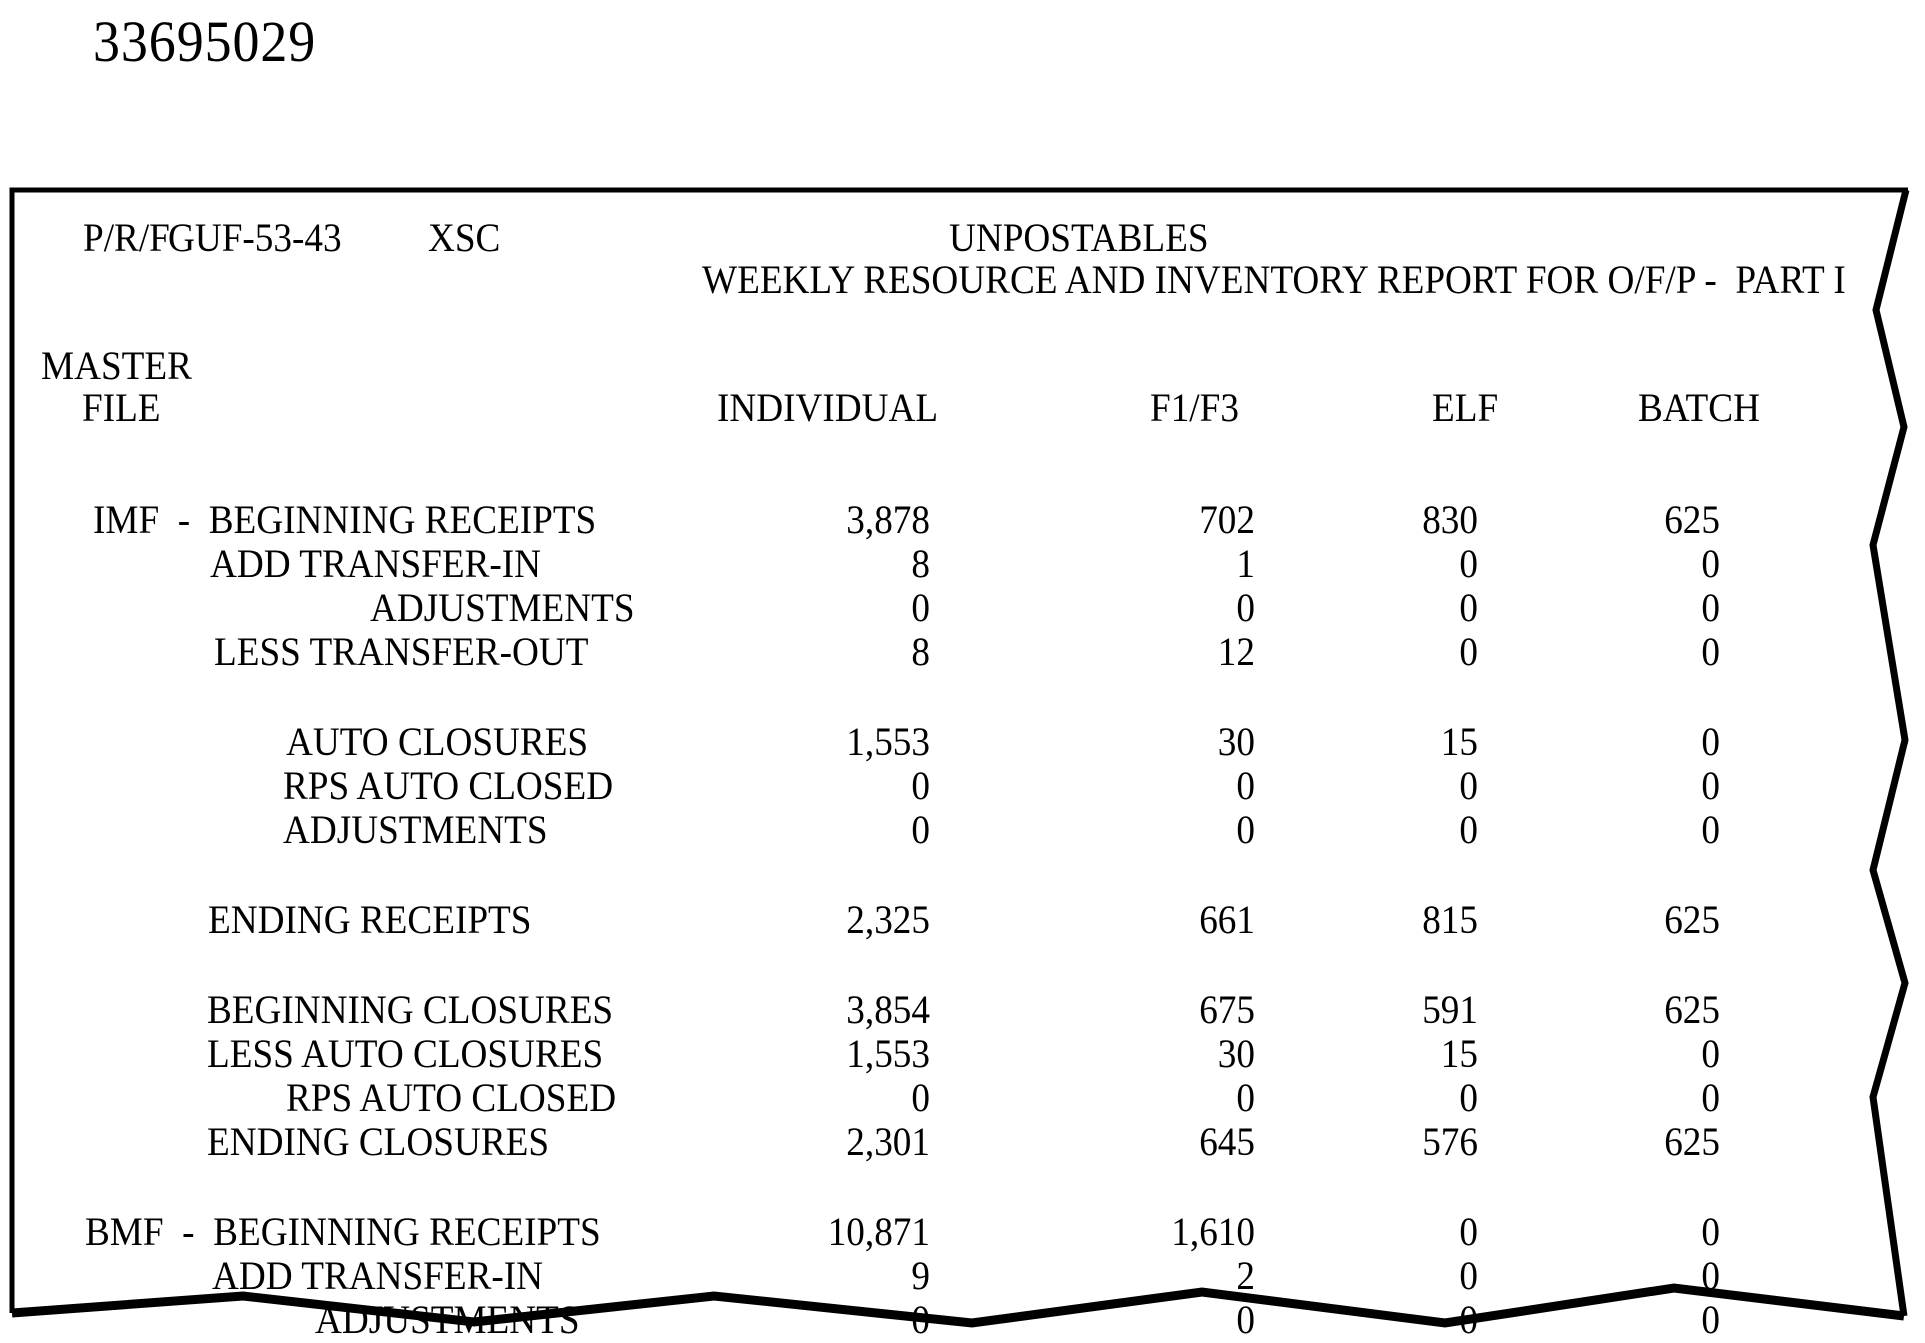  Describe the element at coordinates (1213, 1231) in the screenshot. I see `cell-value: 1,610` at that location.